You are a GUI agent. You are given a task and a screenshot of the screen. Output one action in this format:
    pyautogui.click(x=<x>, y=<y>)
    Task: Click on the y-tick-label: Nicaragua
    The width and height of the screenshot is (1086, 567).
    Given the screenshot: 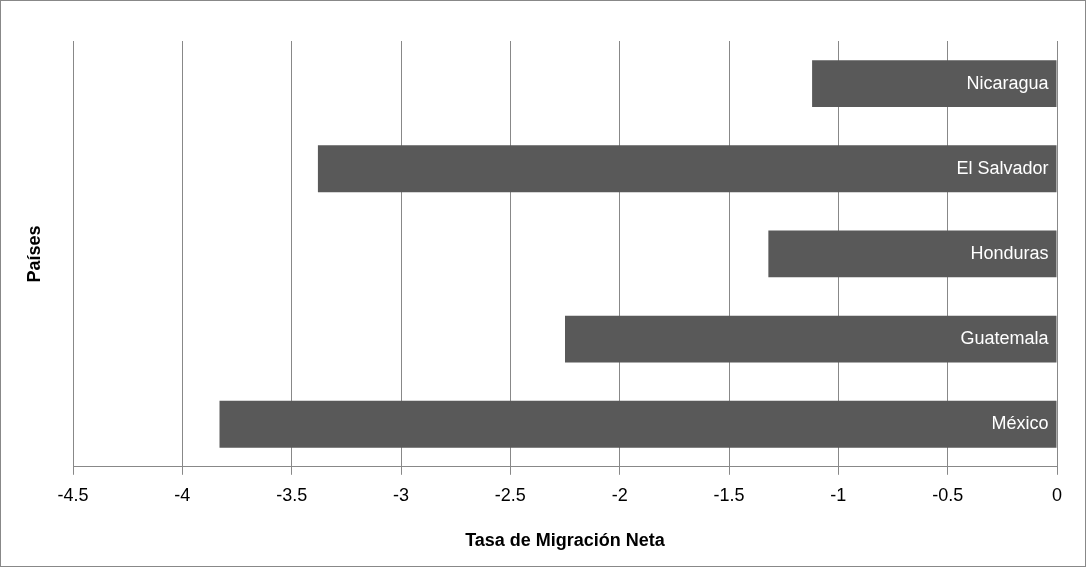 What is the action you would take?
    pyautogui.click(x=1008, y=82)
    